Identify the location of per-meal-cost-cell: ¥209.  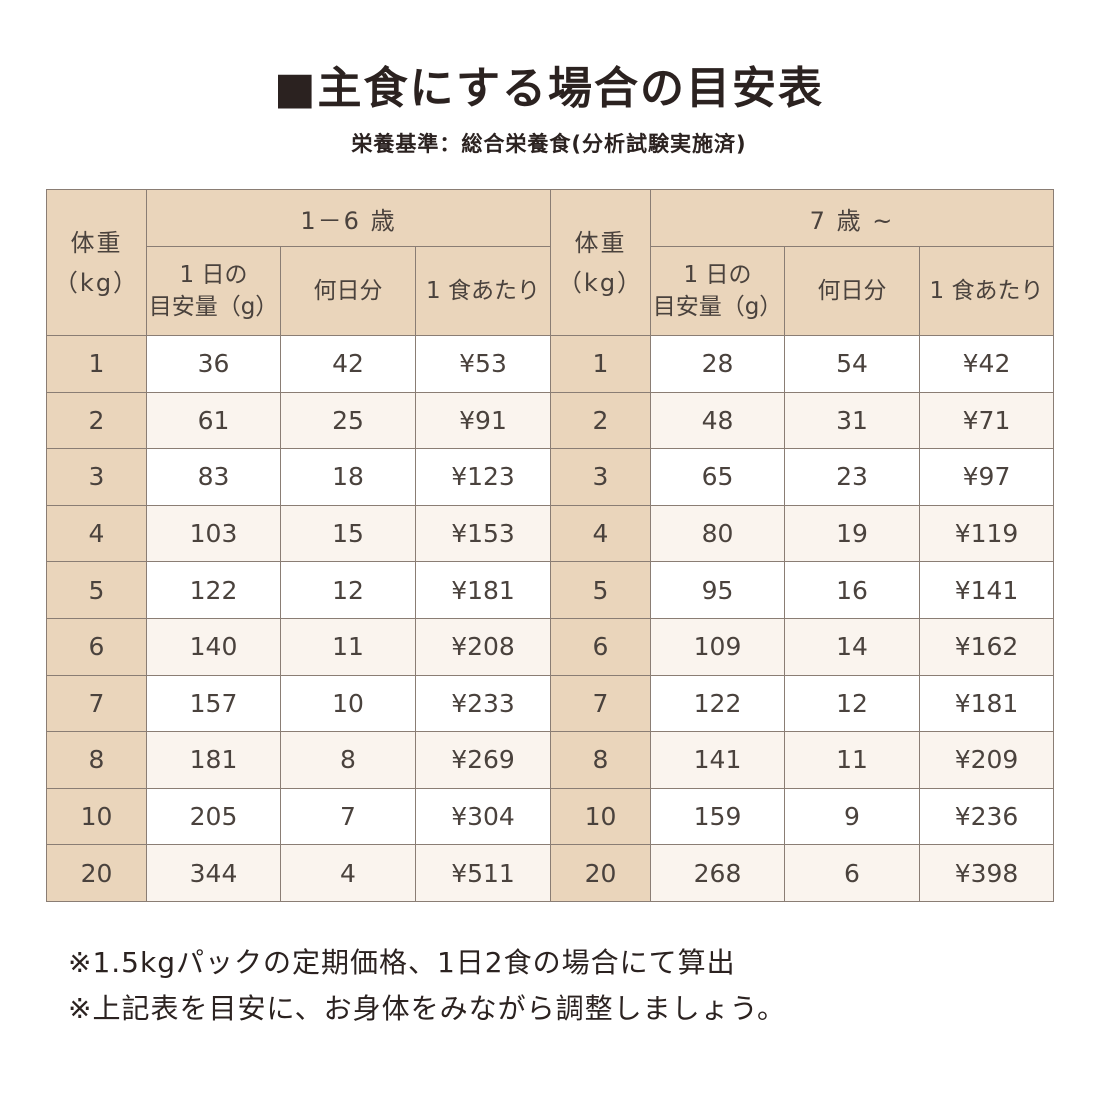
(986, 760).